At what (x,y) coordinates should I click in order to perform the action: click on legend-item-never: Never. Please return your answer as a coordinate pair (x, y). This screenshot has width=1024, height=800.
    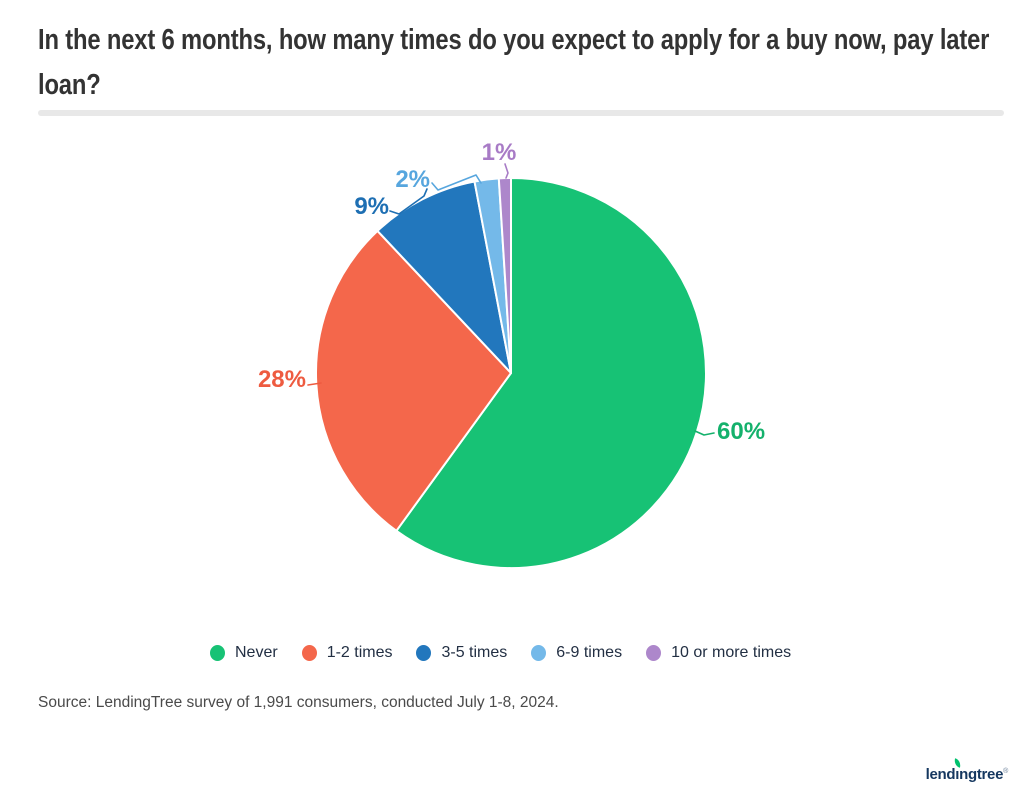
    Looking at the image, I should click on (244, 653).